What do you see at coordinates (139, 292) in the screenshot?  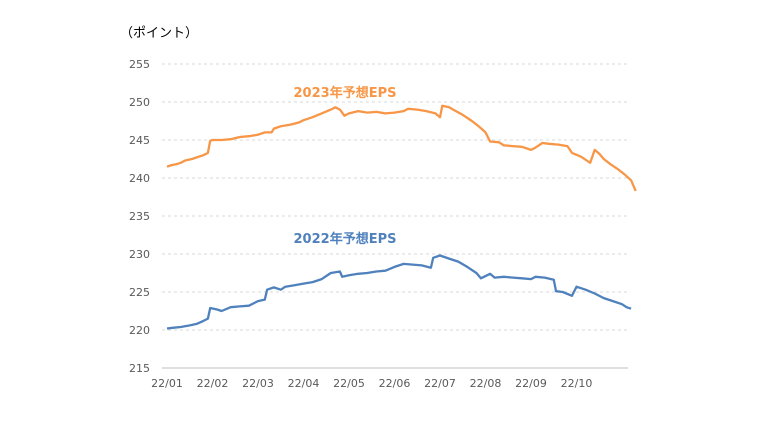 I see `y-tick-label: 225` at bounding box center [139, 292].